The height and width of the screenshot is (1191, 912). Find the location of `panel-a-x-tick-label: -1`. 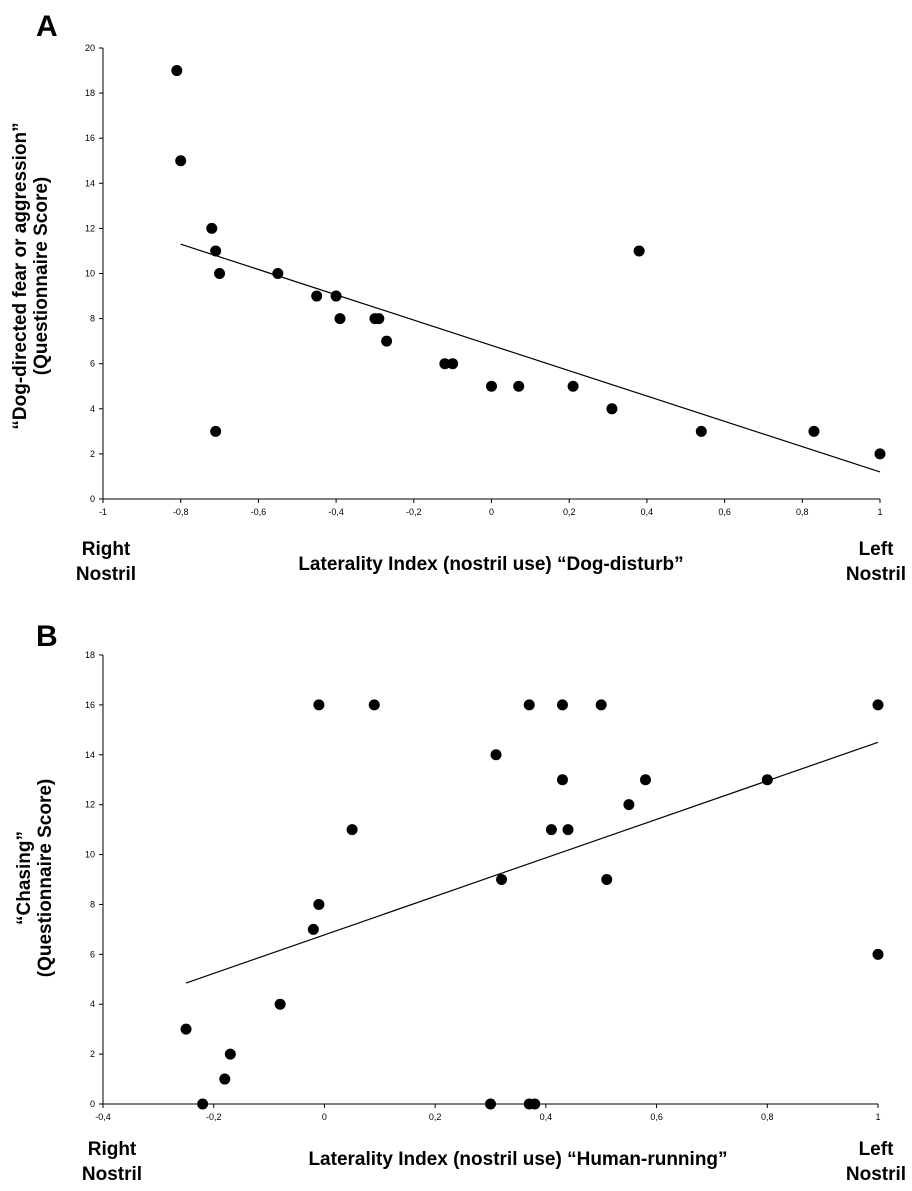

panel-a-x-tick-label: -1 is located at coordinates (103, 512).